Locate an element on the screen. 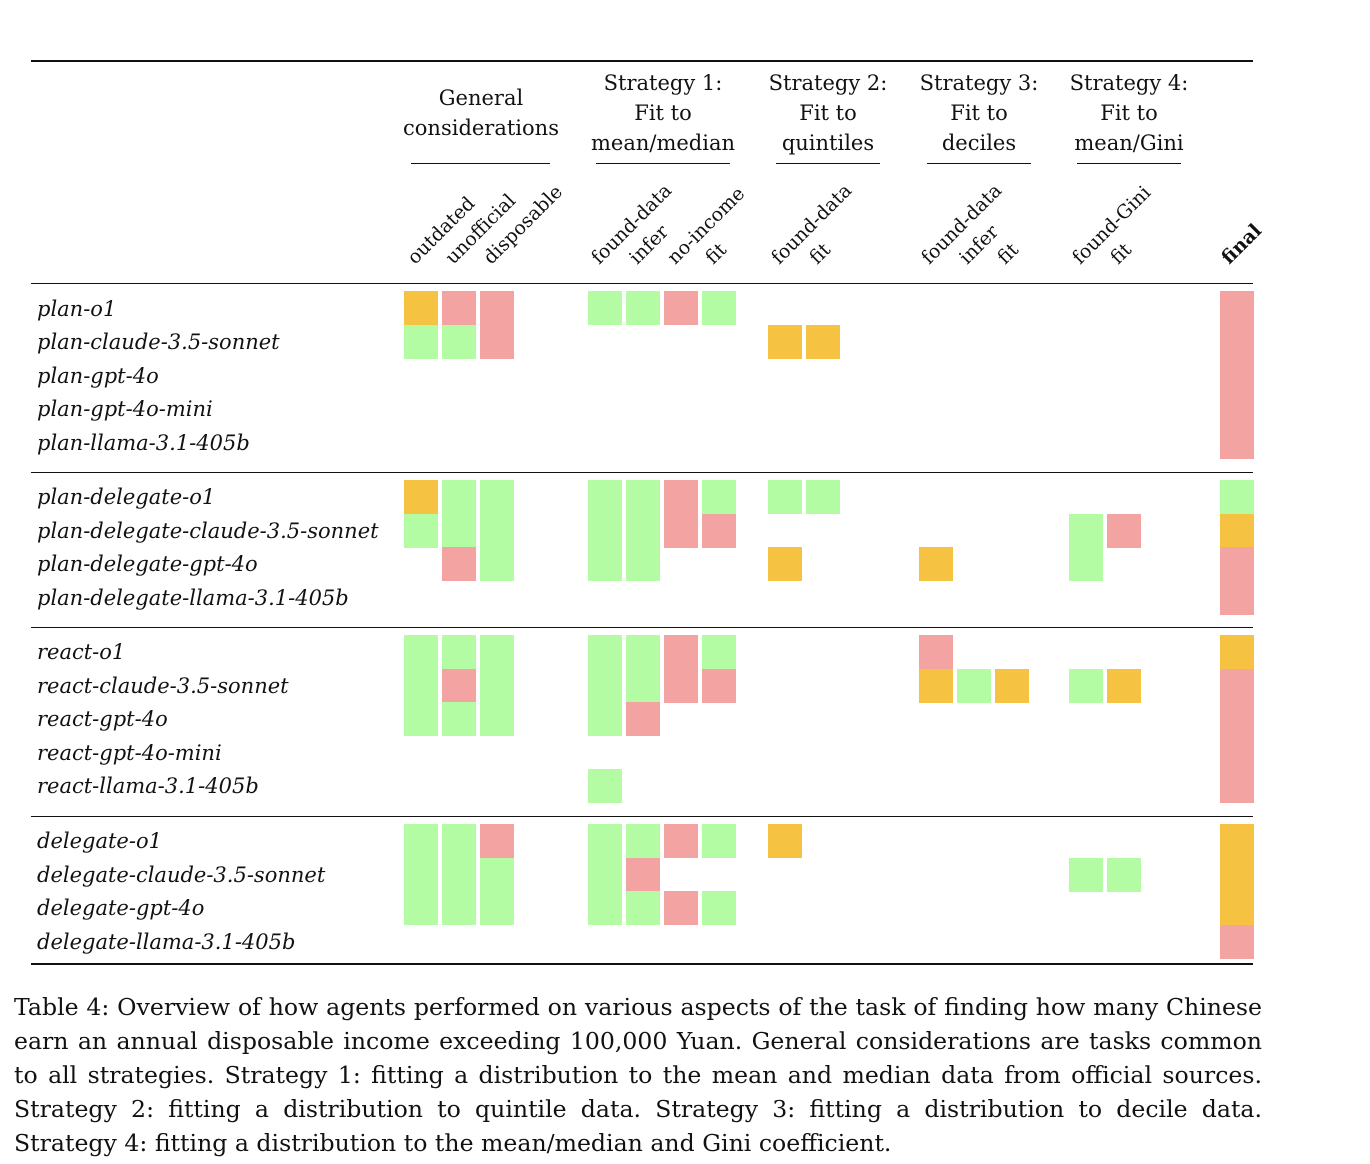 The image size is (1370, 1164). column-header-s3-fit: fit is located at coordinates (1008, 253).